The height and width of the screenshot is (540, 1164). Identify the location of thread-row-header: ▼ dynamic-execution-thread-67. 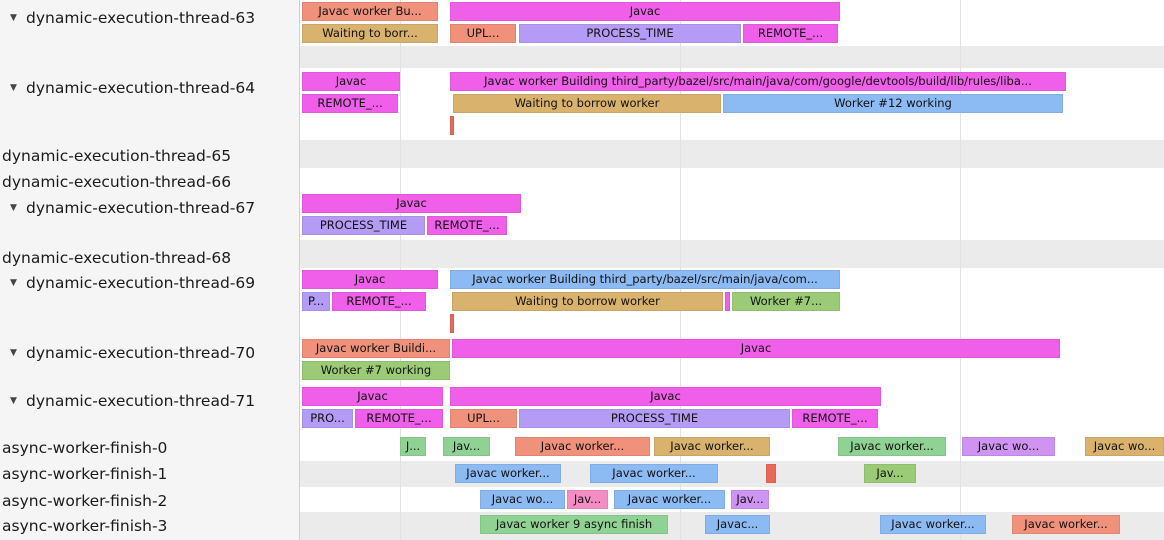
(131, 207).